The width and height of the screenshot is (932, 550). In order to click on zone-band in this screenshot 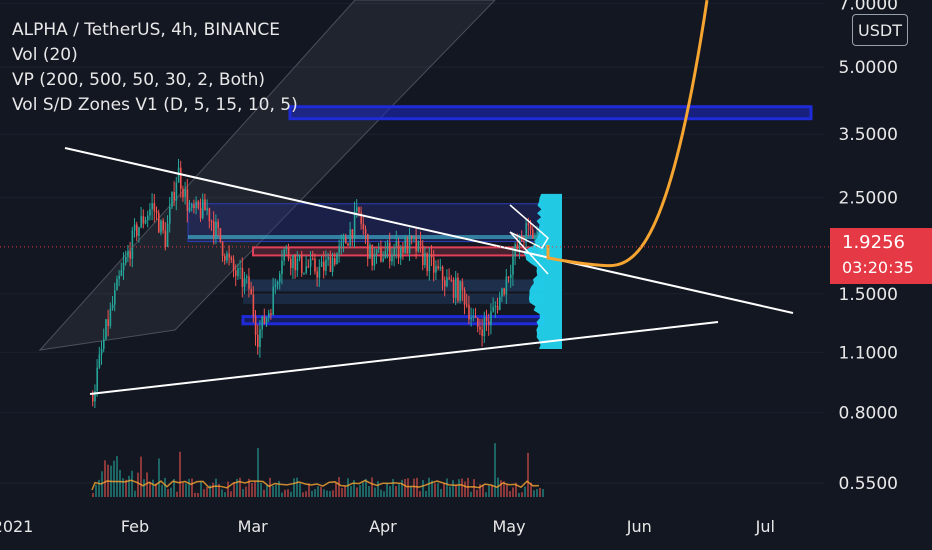, I will do `click(393, 298)`.